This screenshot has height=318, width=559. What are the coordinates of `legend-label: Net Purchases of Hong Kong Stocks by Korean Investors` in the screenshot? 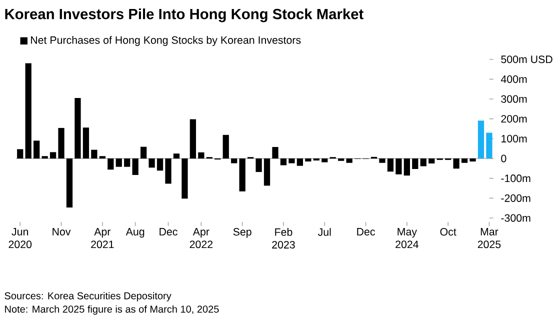 It's located at (166, 41).